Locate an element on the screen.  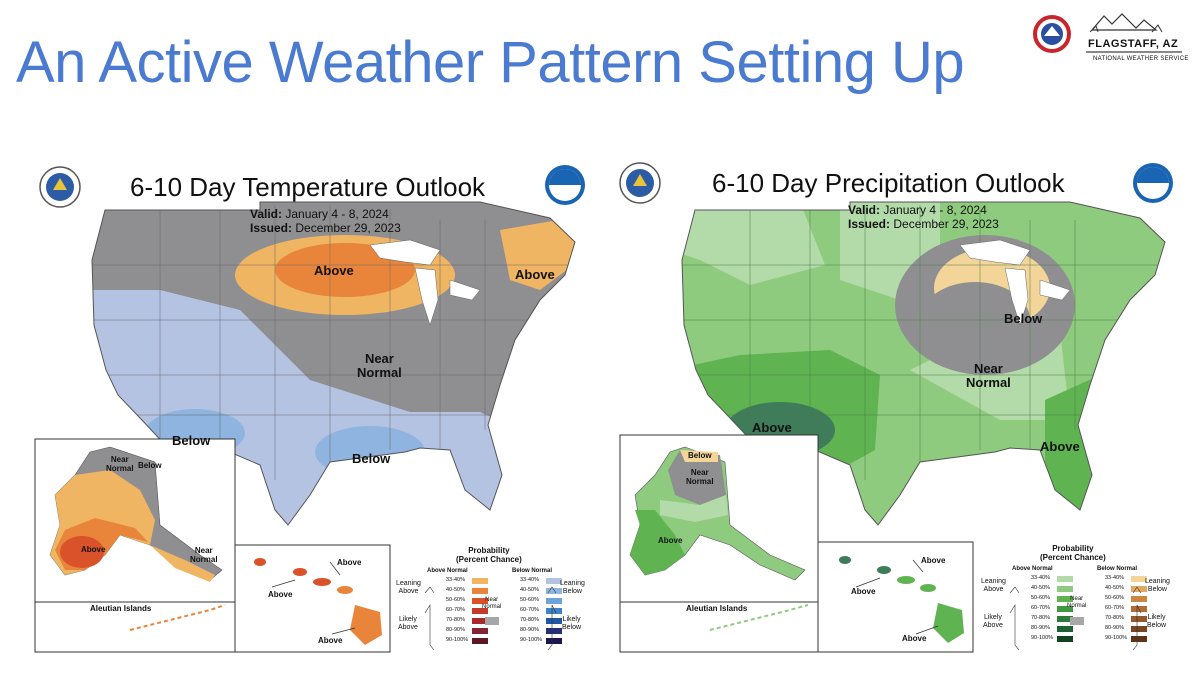
legend-likely-above: Likely Above is located at coordinates (408, 623).